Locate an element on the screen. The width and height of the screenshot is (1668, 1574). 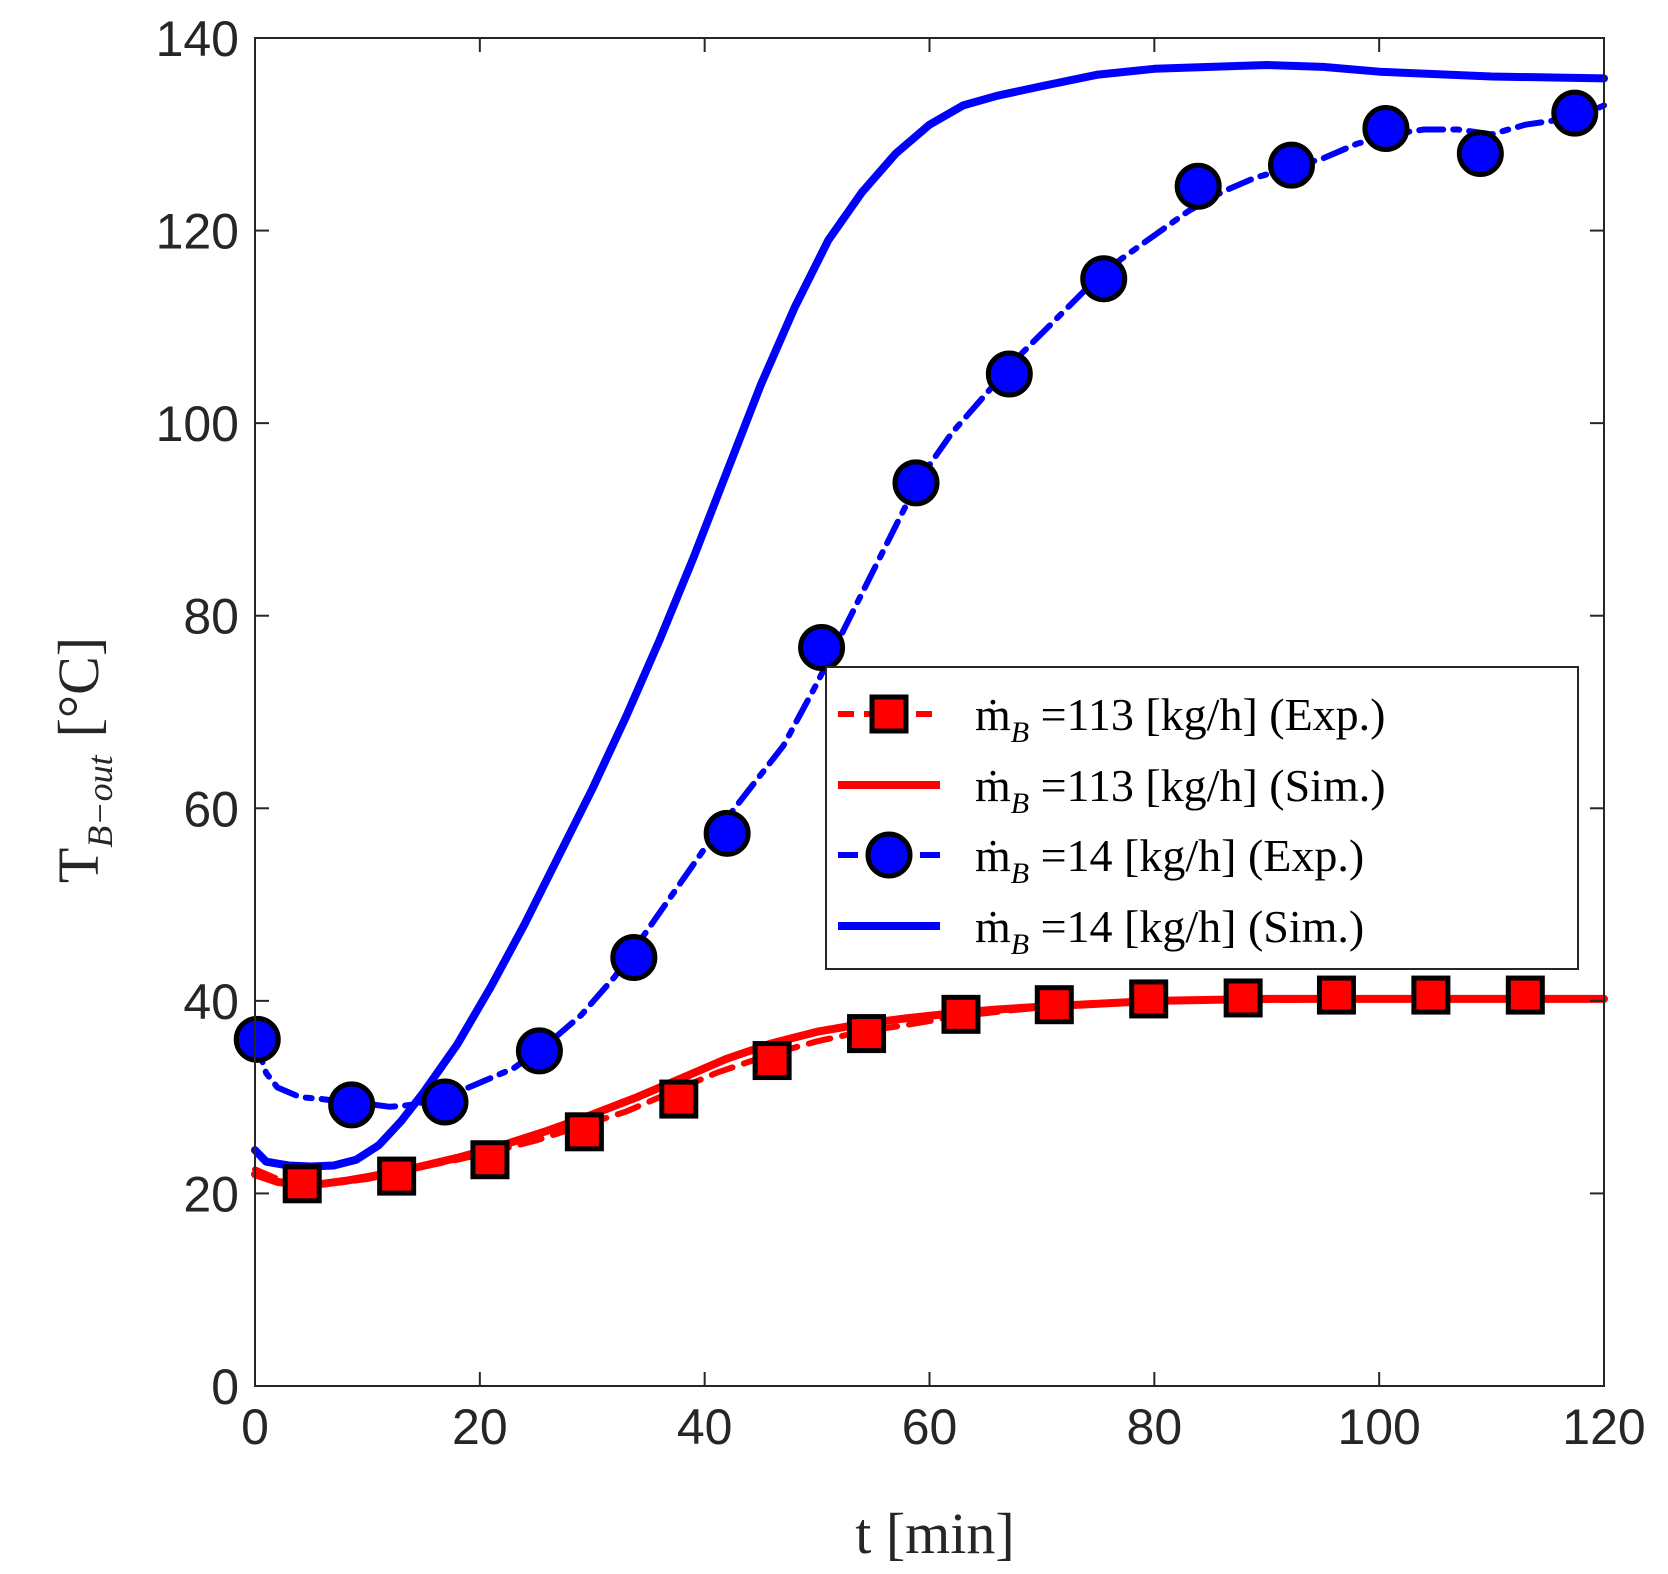
y-tick-label: 40 is located at coordinates (211, 1002).